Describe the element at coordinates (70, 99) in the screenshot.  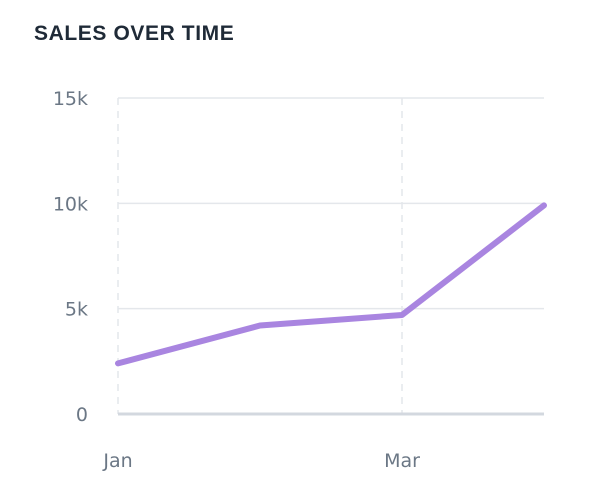
I see `y-tick-label: 15k` at that location.